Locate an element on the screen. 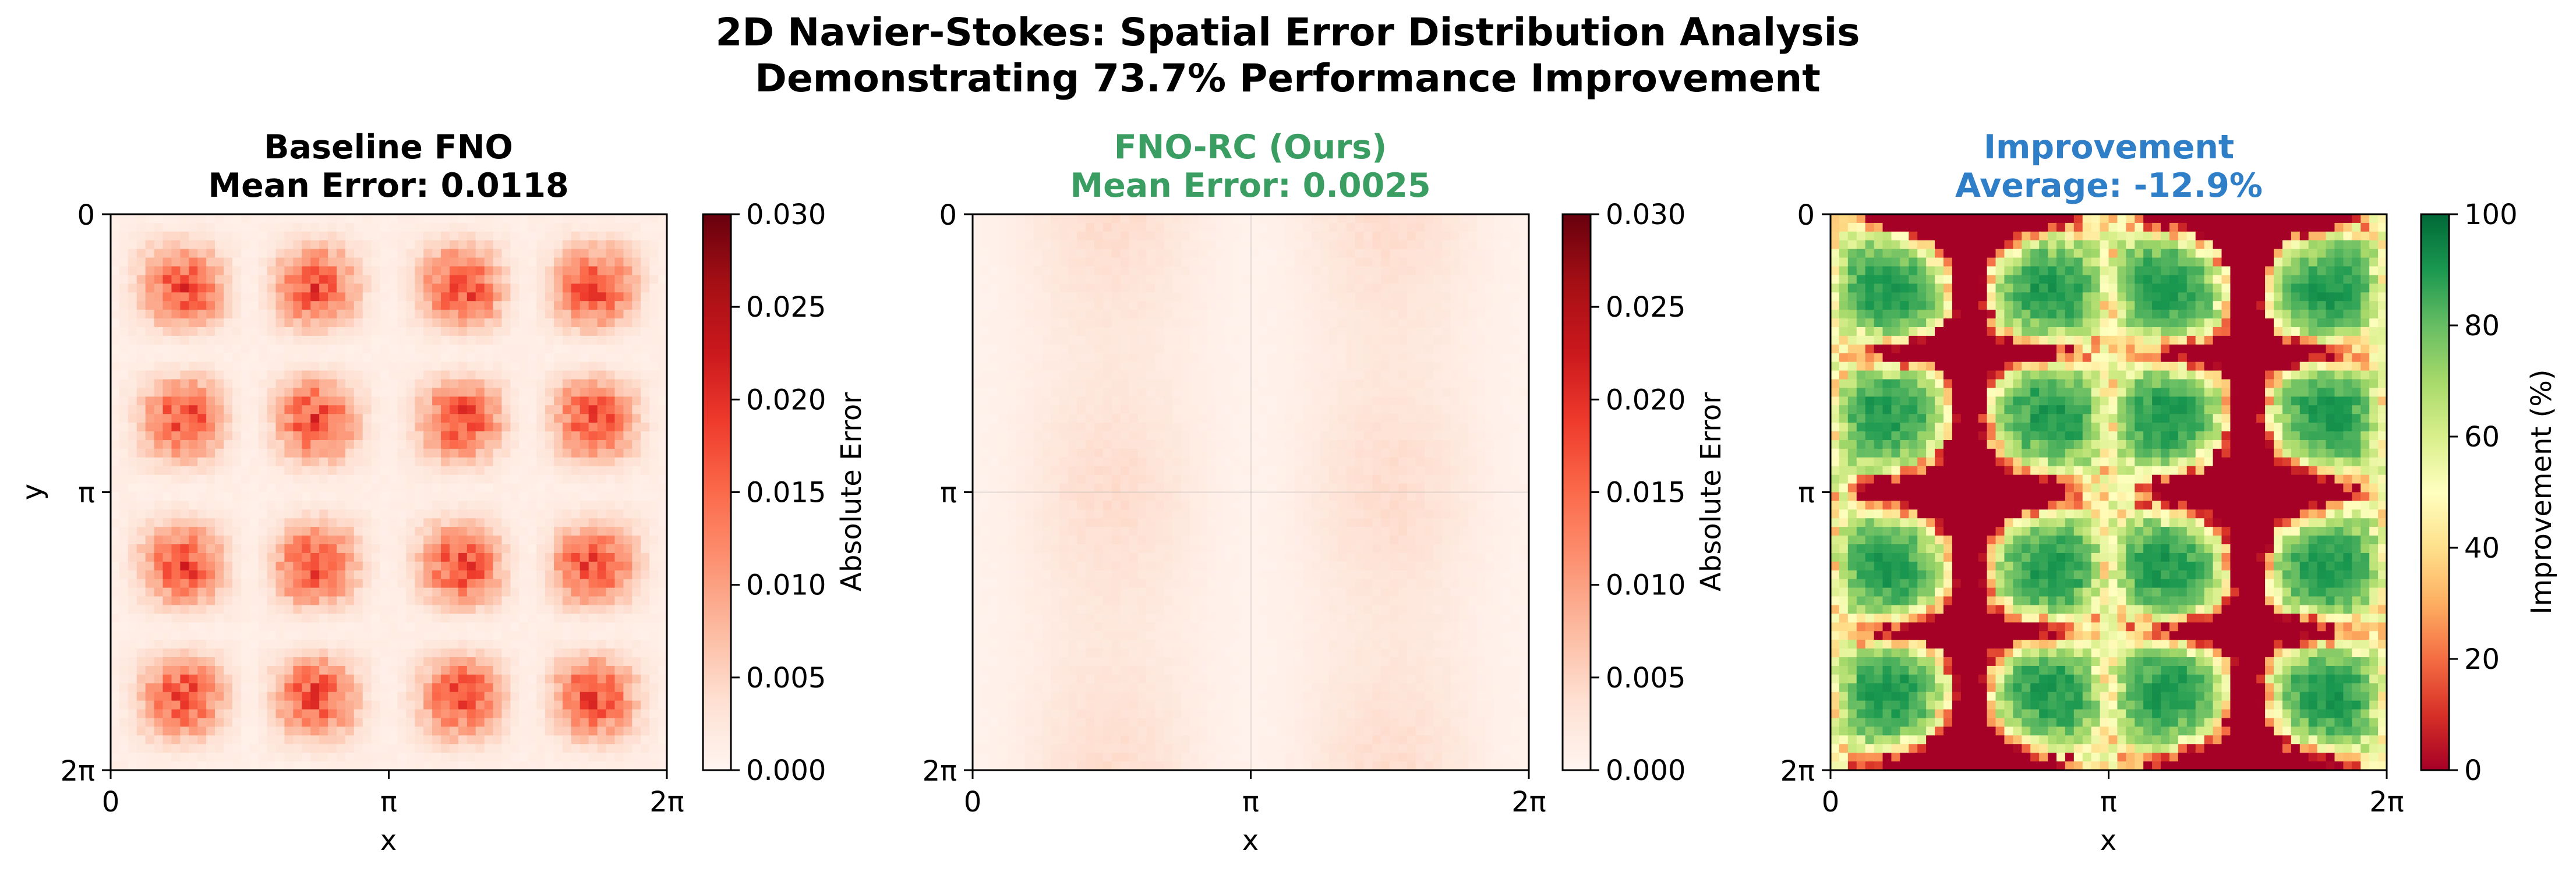 The image size is (2576, 872). colorbar-tick-label: 0.005 is located at coordinates (786, 678).